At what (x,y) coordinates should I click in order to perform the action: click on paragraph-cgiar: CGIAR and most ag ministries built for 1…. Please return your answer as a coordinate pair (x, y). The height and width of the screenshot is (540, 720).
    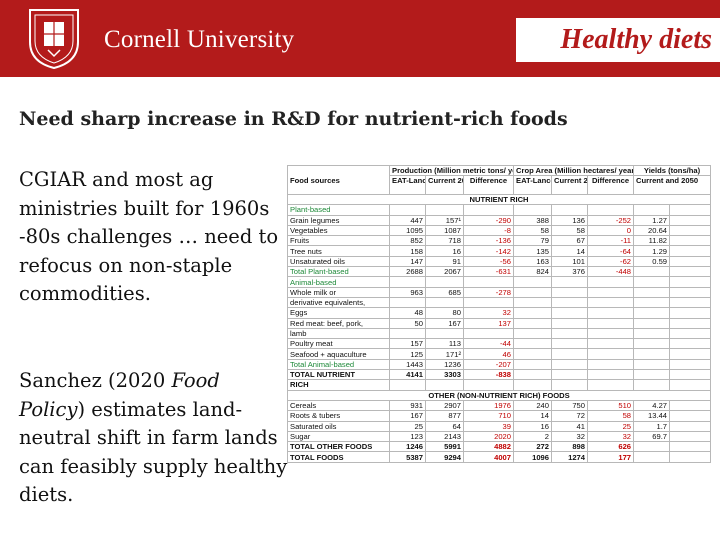
    Looking at the image, I should click on (149, 236).